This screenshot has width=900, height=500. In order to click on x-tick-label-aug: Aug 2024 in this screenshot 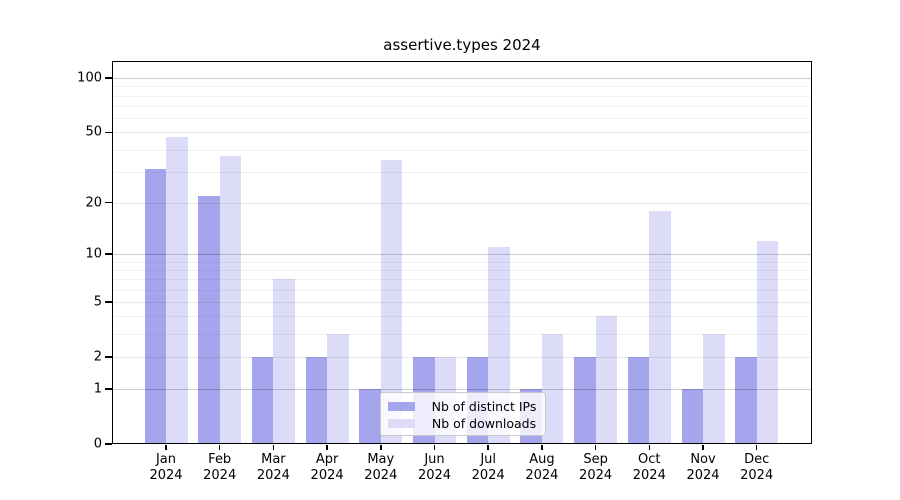, I will do `click(542, 467)`.